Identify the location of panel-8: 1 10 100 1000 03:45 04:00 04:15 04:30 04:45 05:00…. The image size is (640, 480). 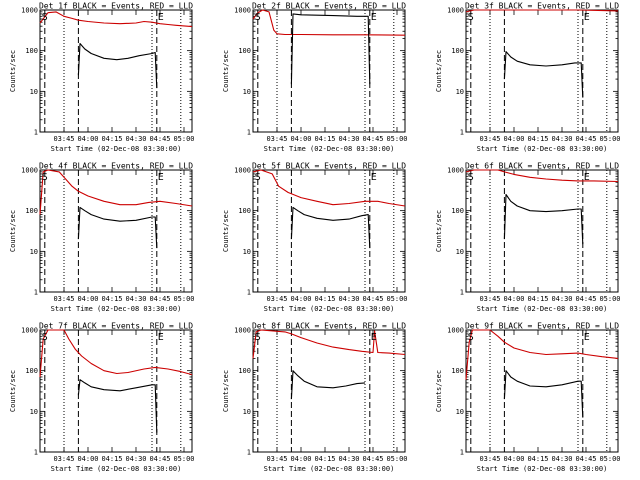
(315, 398).